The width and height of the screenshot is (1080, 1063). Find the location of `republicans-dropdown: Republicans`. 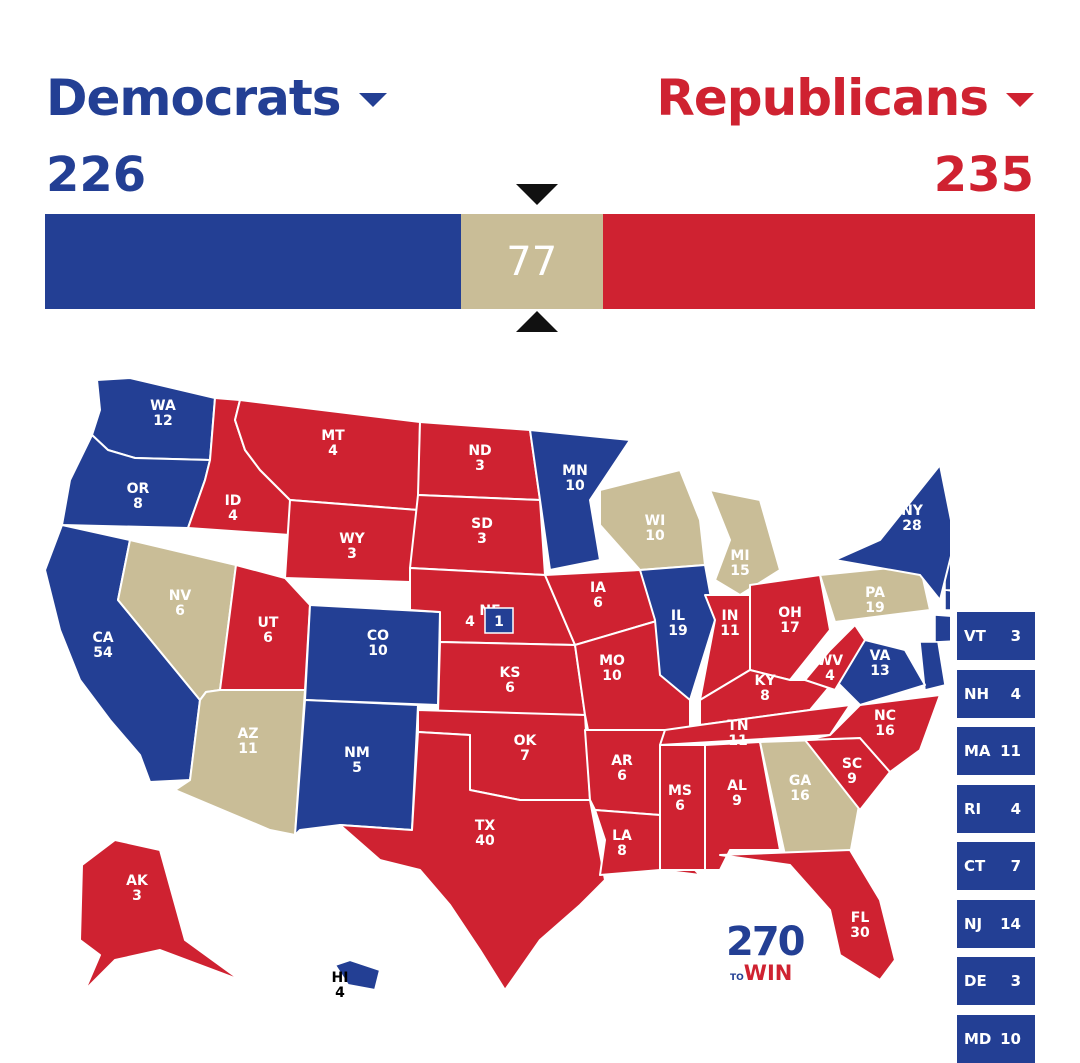

republicans-dropdown: Republicans is located at coordinates (845, 98).